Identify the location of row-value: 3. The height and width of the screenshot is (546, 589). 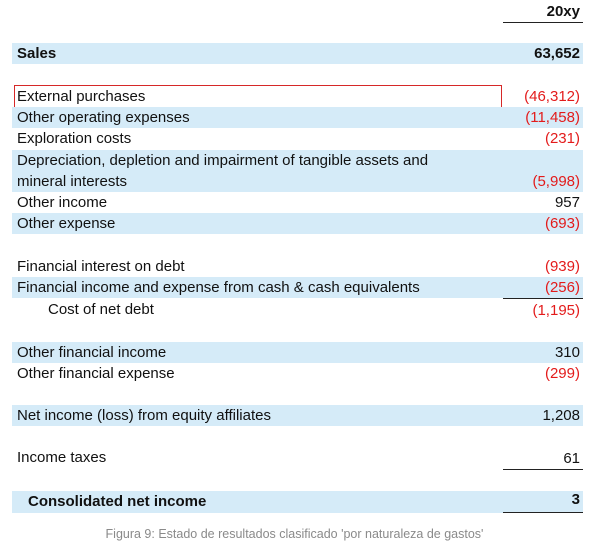
(575, 499).